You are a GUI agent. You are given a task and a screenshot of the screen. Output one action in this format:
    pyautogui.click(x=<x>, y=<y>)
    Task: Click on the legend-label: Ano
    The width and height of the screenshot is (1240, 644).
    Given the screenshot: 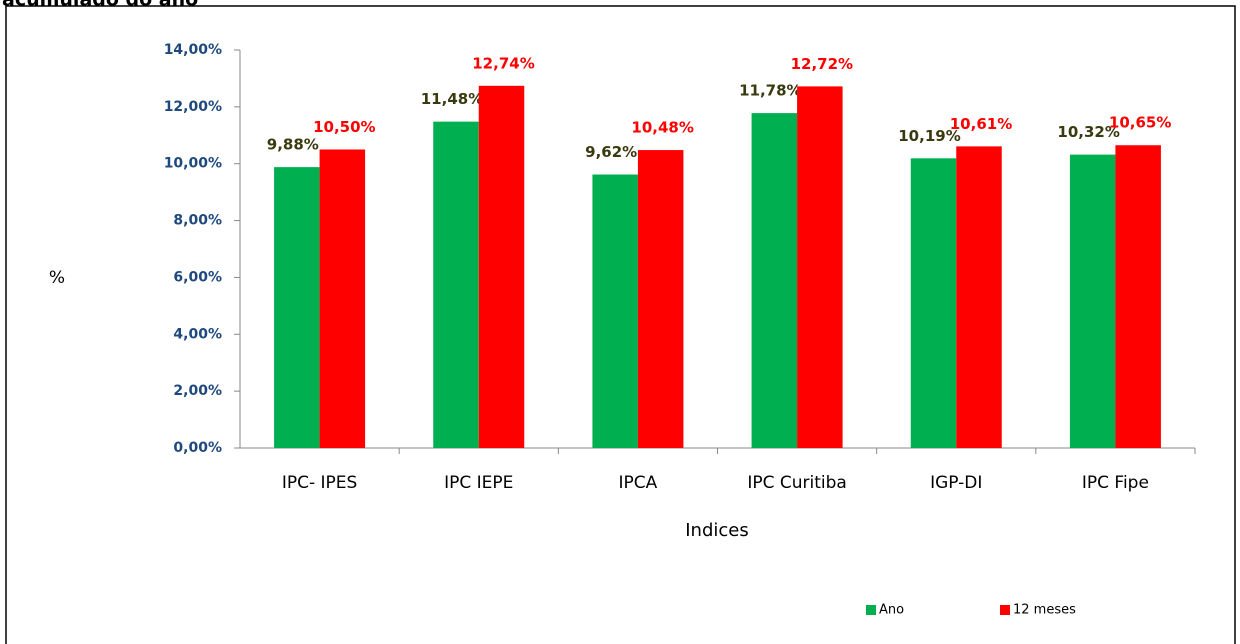 What is the action you would take?
    pyautogui.click(x=891, y=610)
    